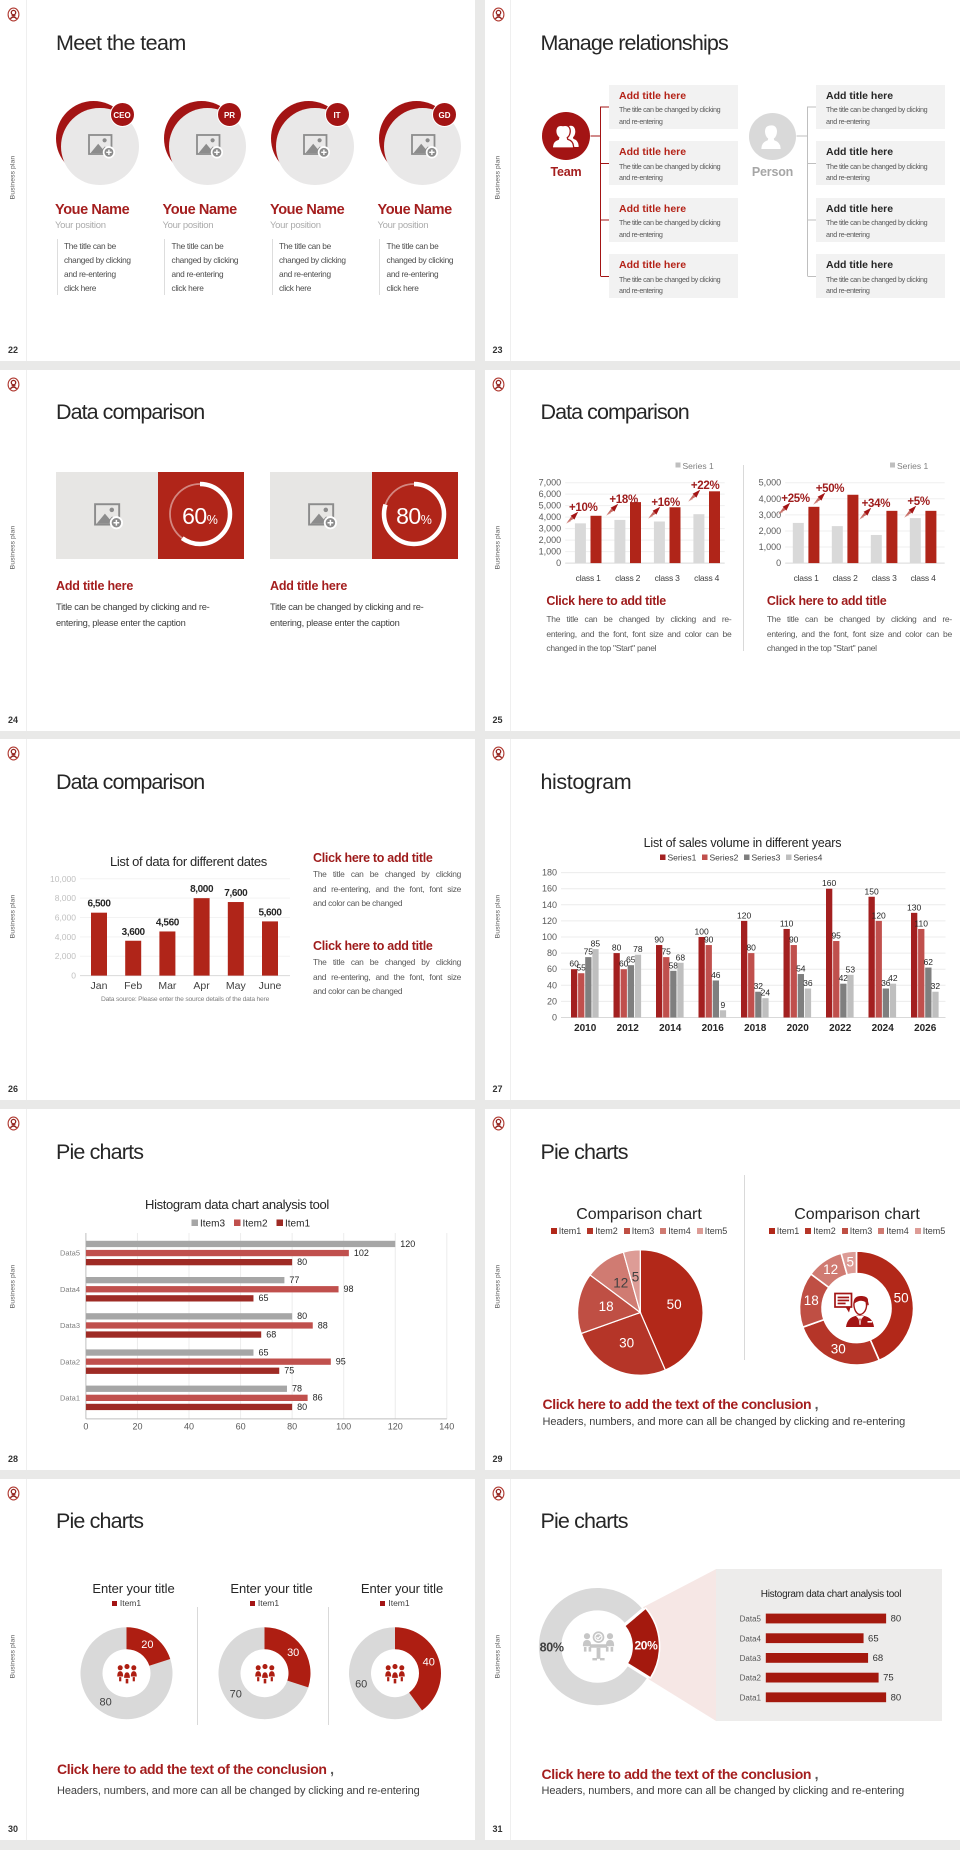 The image size is (960, 1850). What do you see at coordinates (797, 1028) in the screenshot?
I see `svg-text: 2020` at bounding box center [797, 1028].